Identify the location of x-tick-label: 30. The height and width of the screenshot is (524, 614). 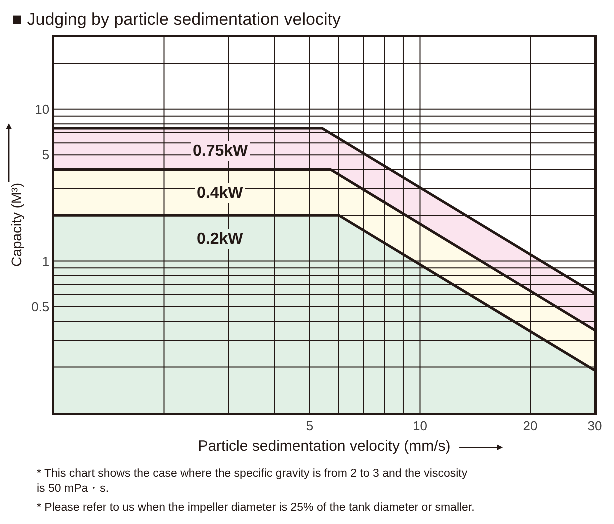
(595, 426).